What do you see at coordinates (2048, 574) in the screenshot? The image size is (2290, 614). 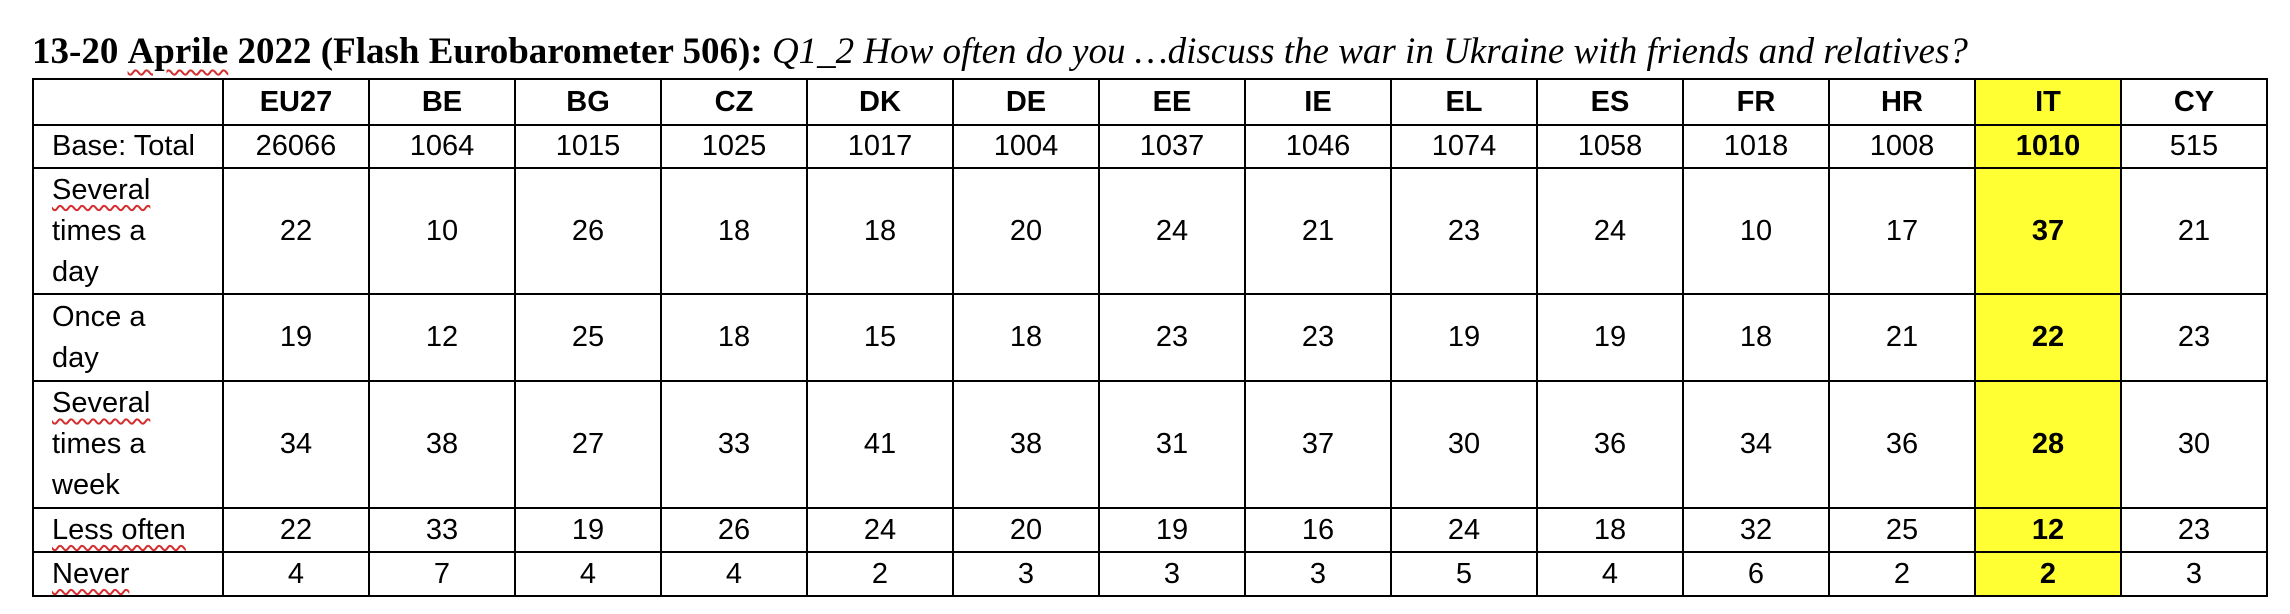 I see `table-cell-highlighted: 2` at bounding box center [2048, 574].